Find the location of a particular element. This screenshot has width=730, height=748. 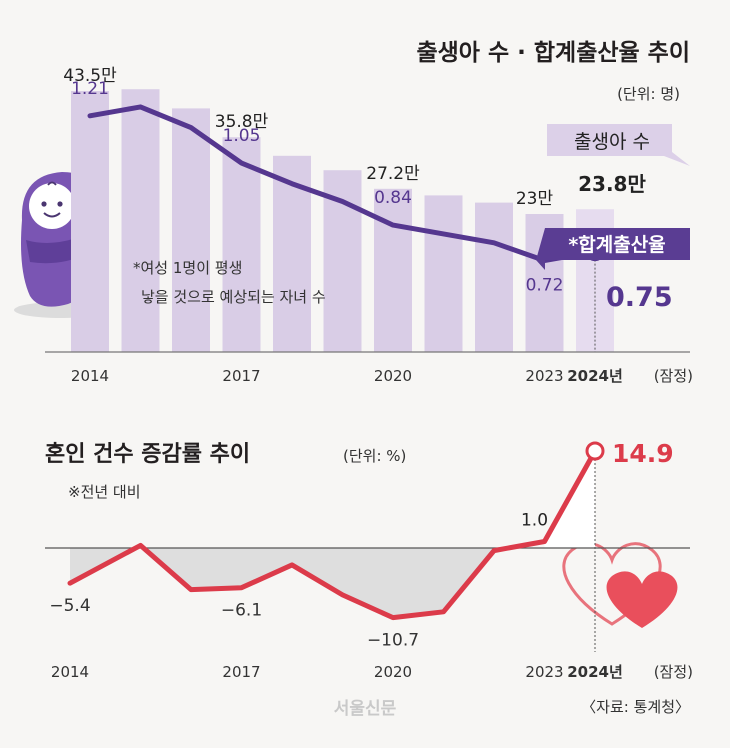

source-label: 〈자료: 통계청〉 is located at coordinates (635, 707).